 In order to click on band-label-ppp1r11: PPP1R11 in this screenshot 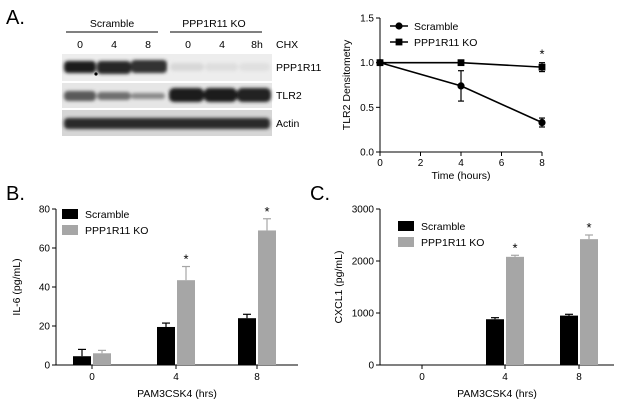, I will do `click(298, 68)`.